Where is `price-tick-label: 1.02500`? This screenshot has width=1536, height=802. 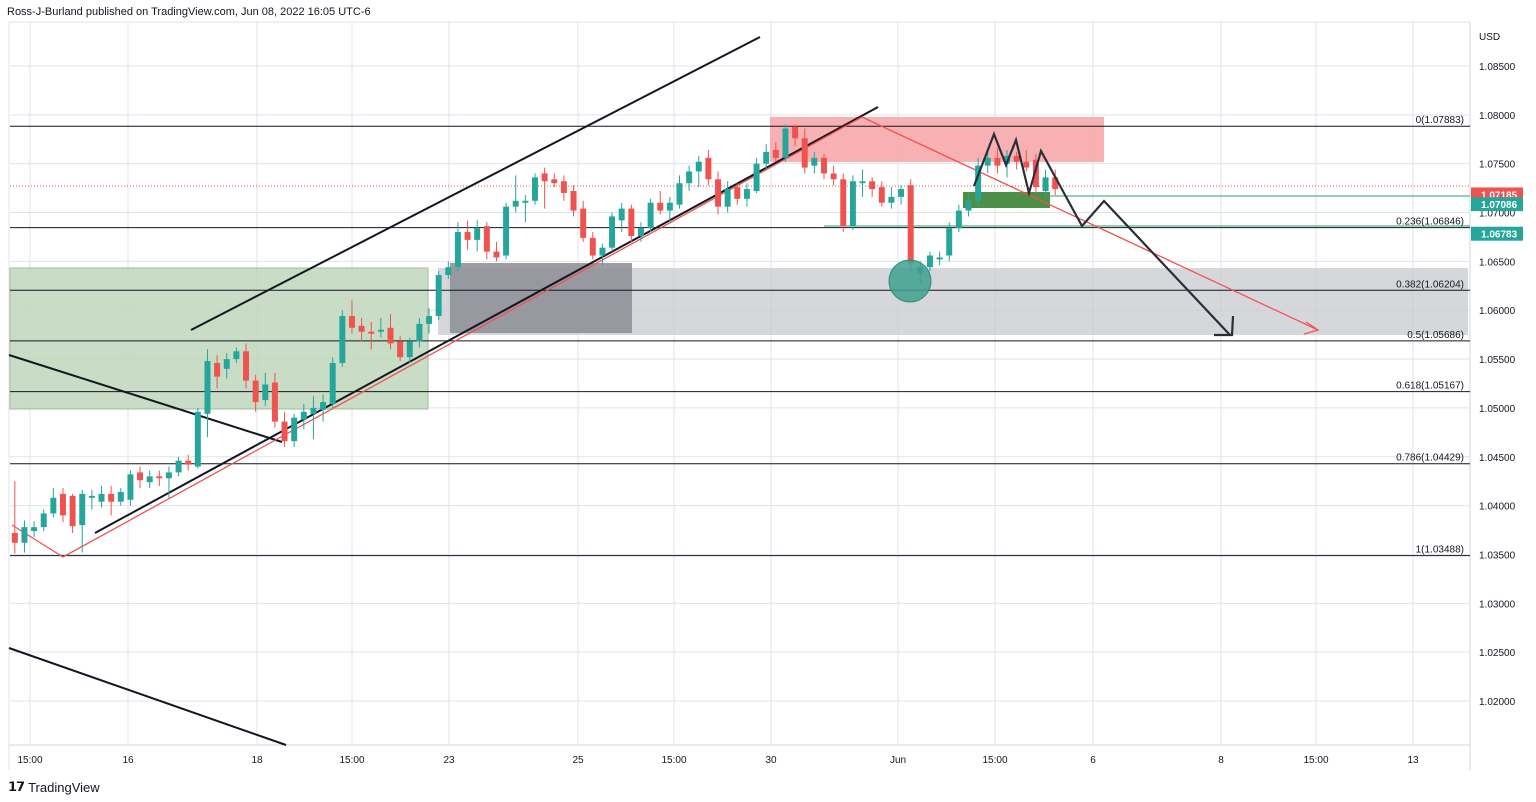
price-tick-label: 1.02500 is located at coordinates (1497, 653).